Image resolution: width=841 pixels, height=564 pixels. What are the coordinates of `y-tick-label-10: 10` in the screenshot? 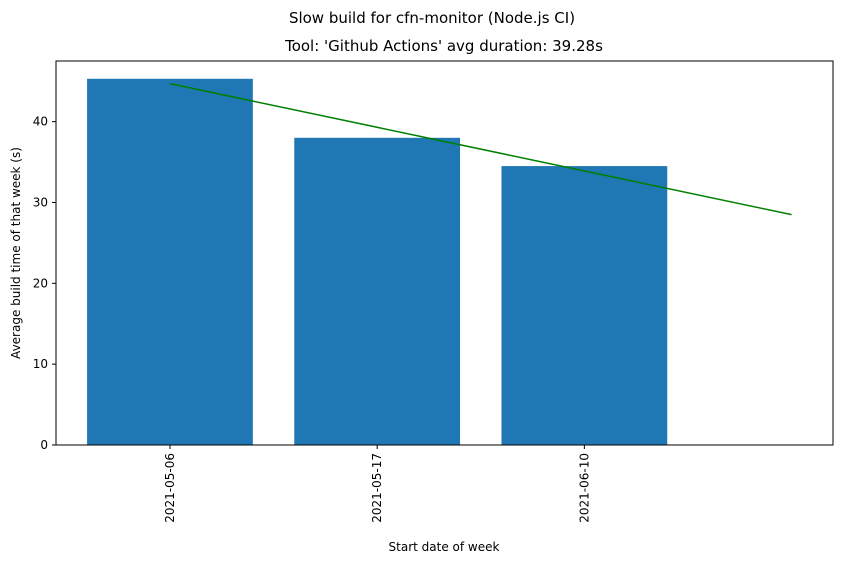 It's located at (40, 364).